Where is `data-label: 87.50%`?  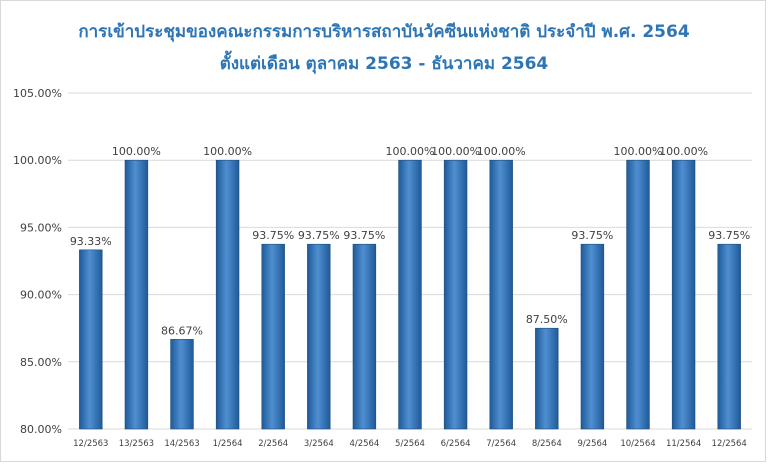
data-label: 87.50% is located at coordinates (547, 319).